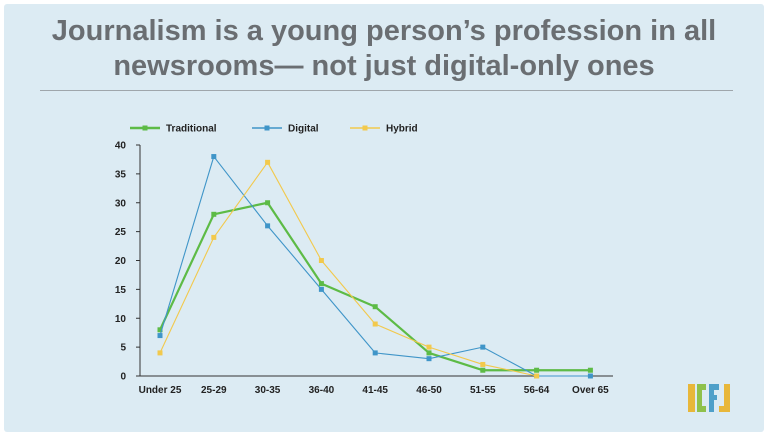  Describe the element at coordinates (724, 409) in the screenshot. I see `logo-letter-j-hook` at that location.